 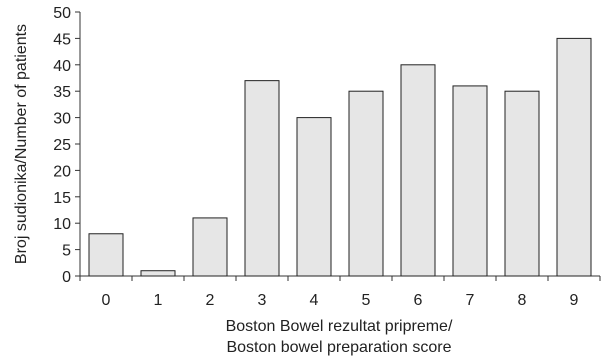 What do you see at coordinates (21, 144) in the screenshot?
I see `y-axis-title: Broj sudionika/Number of patients` at bounding box center [21, 144].